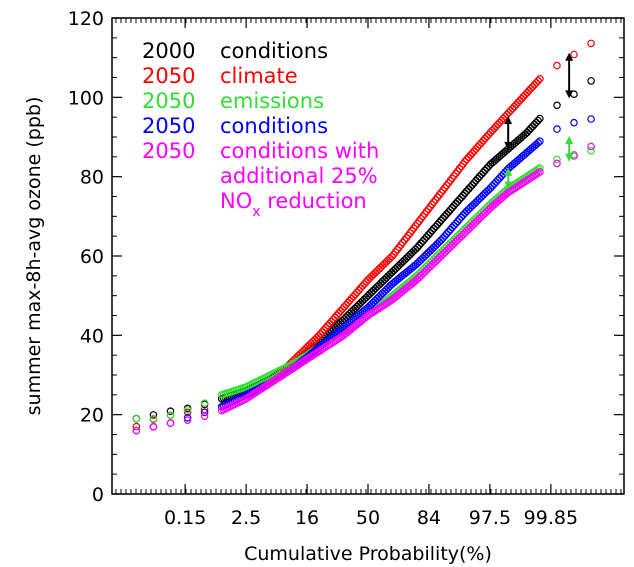 The image size is (634, 567). I want to click on y-tick-label: 20, so click(92, 416).